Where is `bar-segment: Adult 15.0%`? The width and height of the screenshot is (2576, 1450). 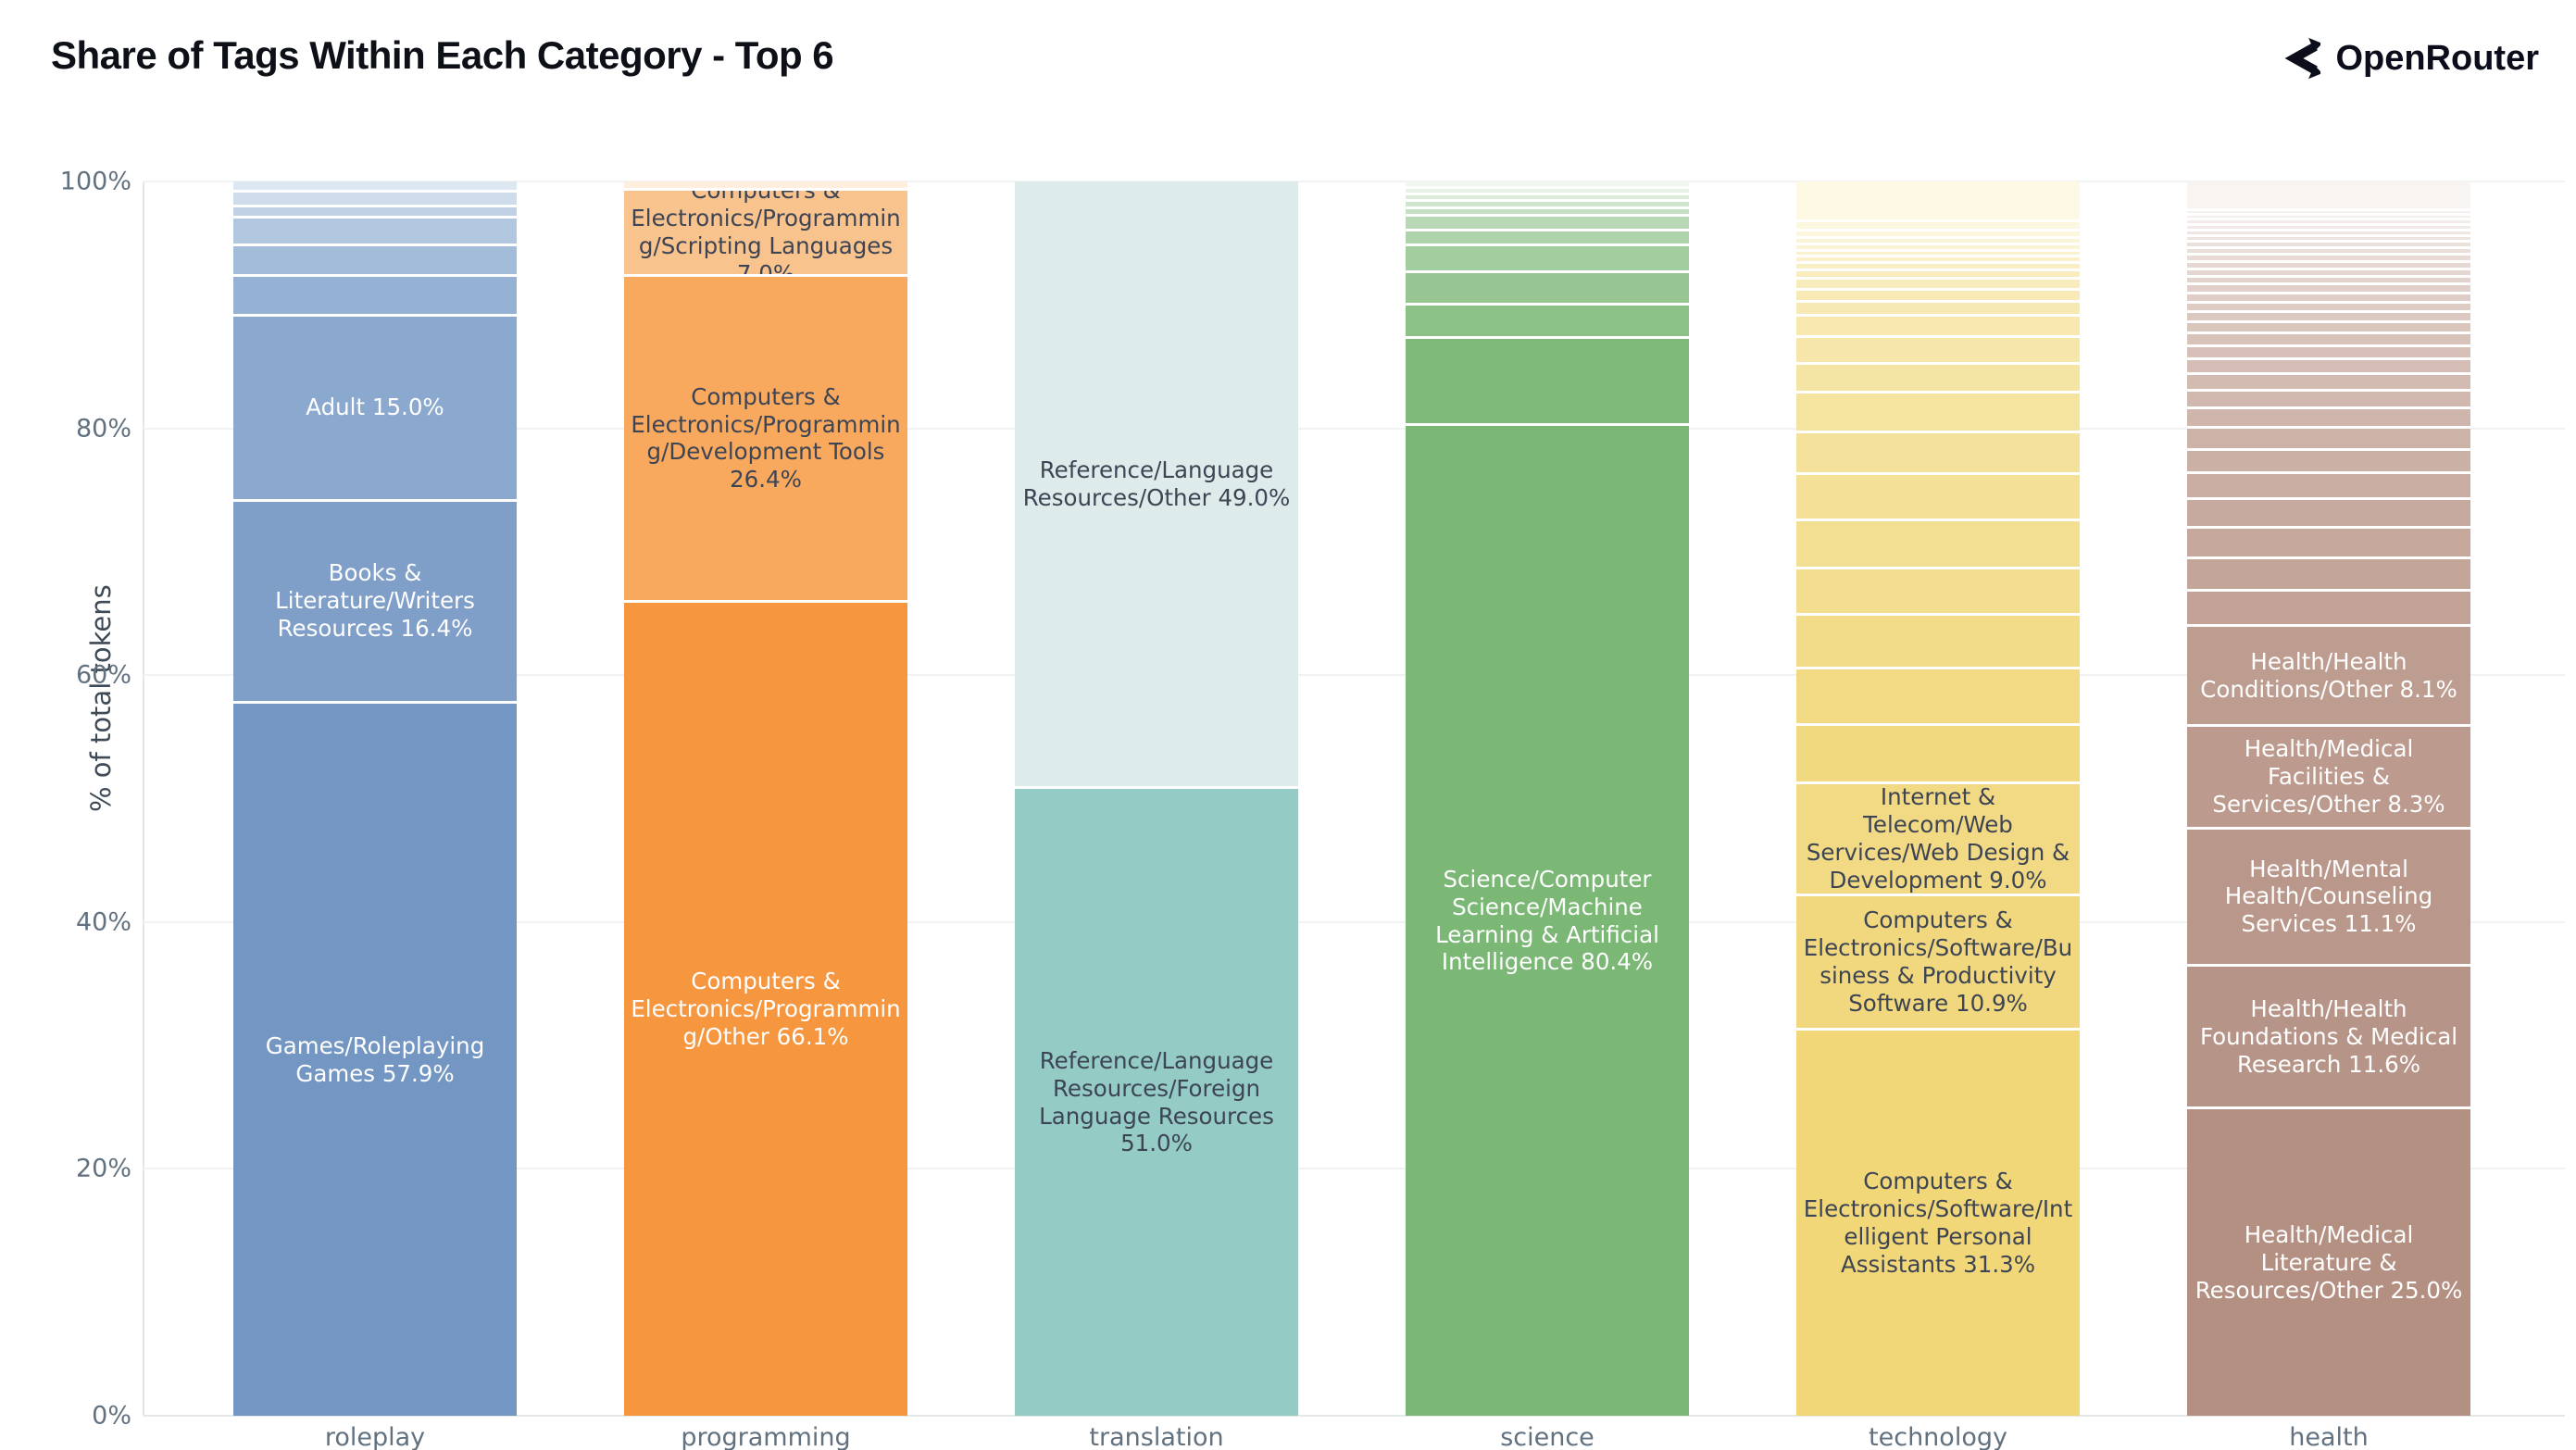
bar-segment: Adult 15.0% is located at coordinates (375, 406).